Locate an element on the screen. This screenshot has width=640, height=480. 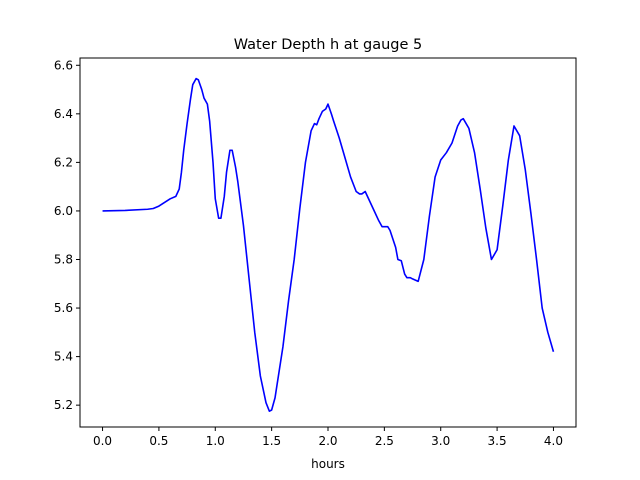
x-axis-label: hours is located at coordinates (328, 464).